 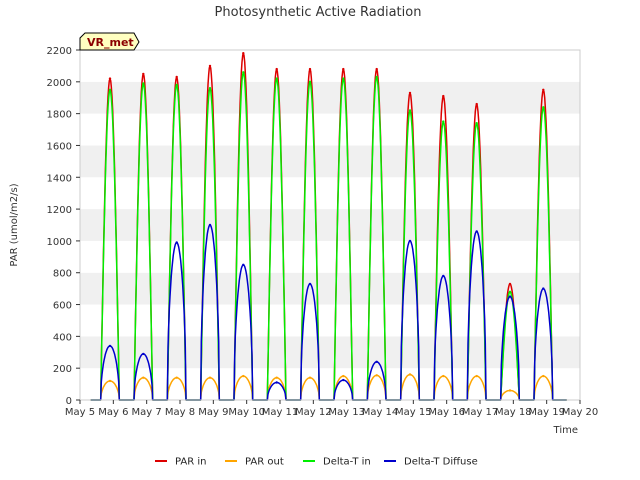 What do you see at coordinates (513, 412) in the screenshot?
I see `x-tick-label: May 18` at bounding box center [513, 412].